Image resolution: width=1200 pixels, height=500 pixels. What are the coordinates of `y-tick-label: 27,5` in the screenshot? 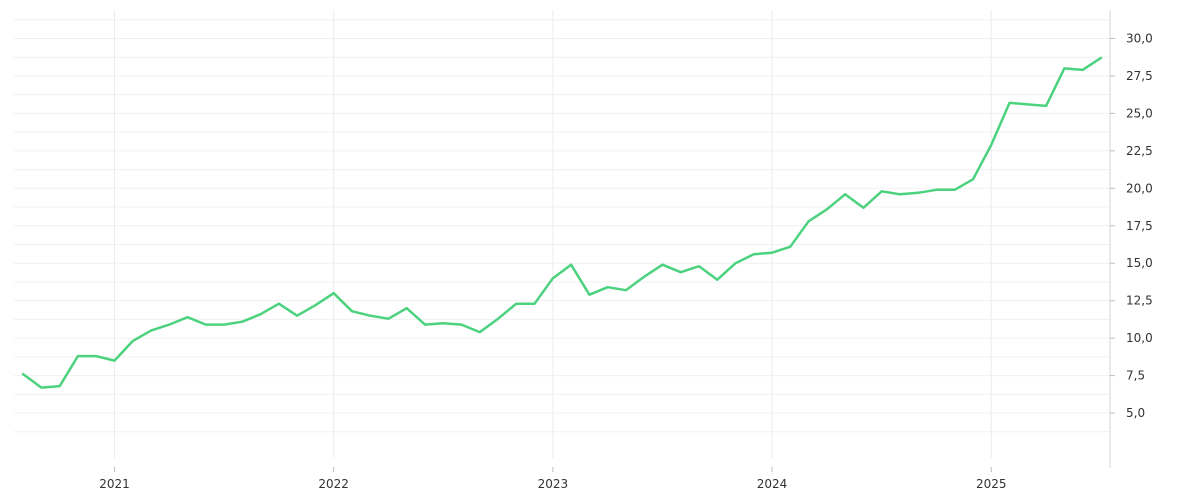 It's located at (1139, 76).